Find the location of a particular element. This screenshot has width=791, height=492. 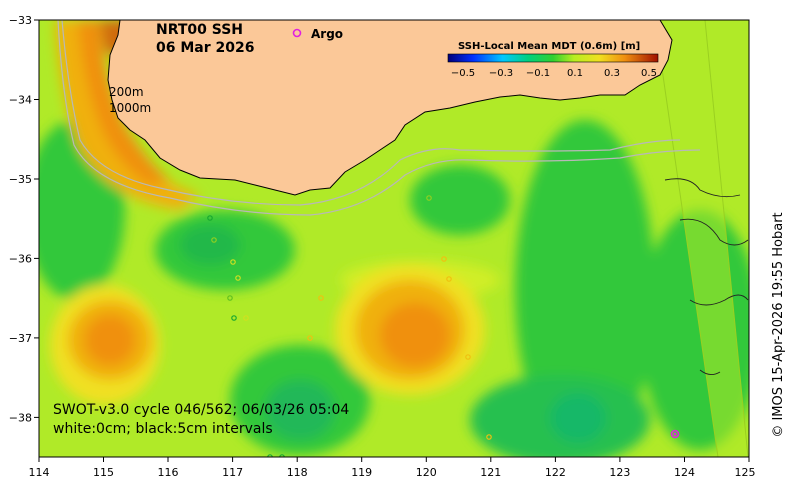

contour-label-200m: 200m is located at coordinates (126, 92).